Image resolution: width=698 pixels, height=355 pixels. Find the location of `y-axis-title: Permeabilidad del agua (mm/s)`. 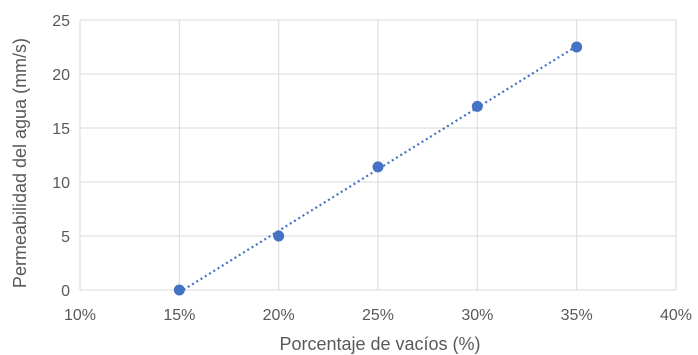

y-axis-title: Permeabilidad del agua (mm/s) is located at coordinates (20, 163).